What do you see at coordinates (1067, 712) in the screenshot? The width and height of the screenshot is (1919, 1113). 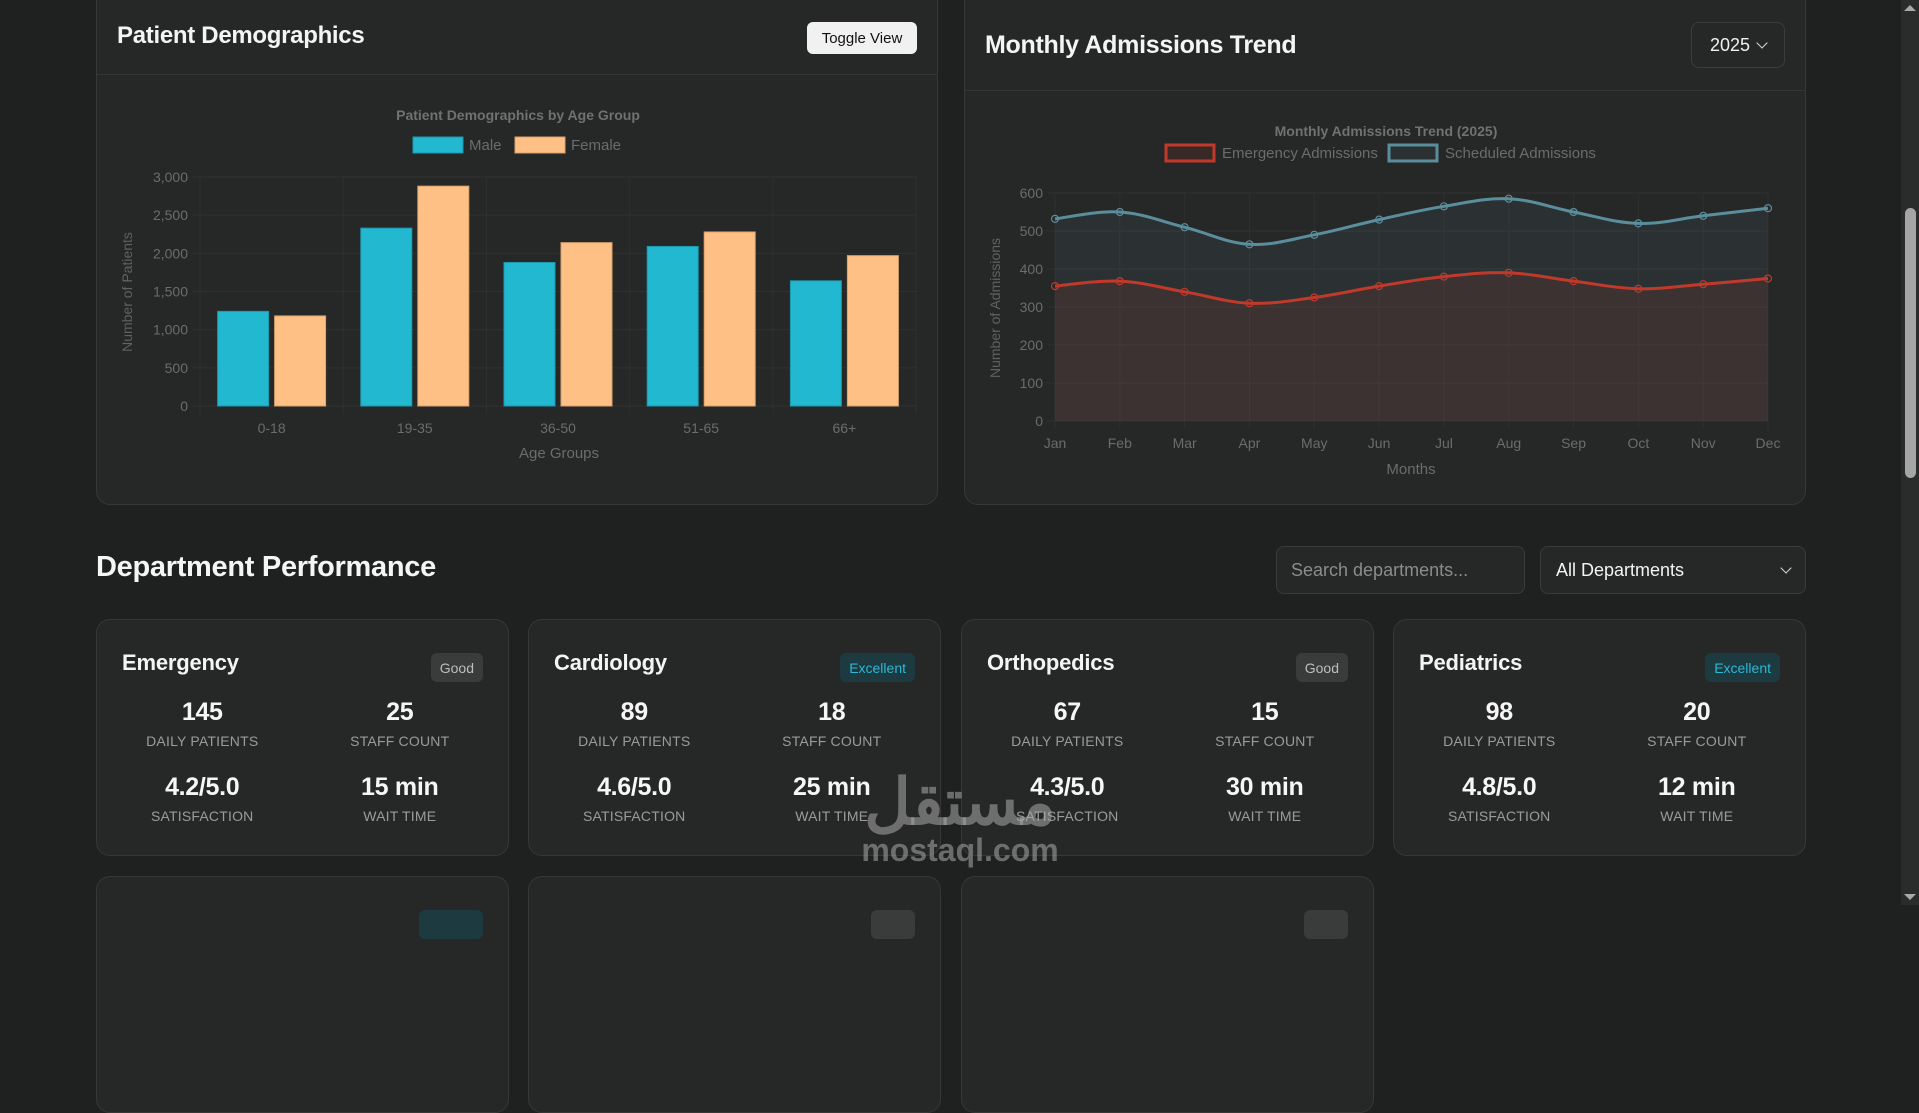 I see `stat-value: 67` at bounding box center [1067, 712].